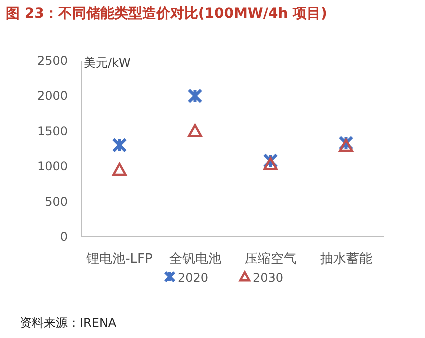  What do you see at coordinates (56, 201) in the screenshot?
I see `y-tick-label: 500` at bounding box center [56, 201].